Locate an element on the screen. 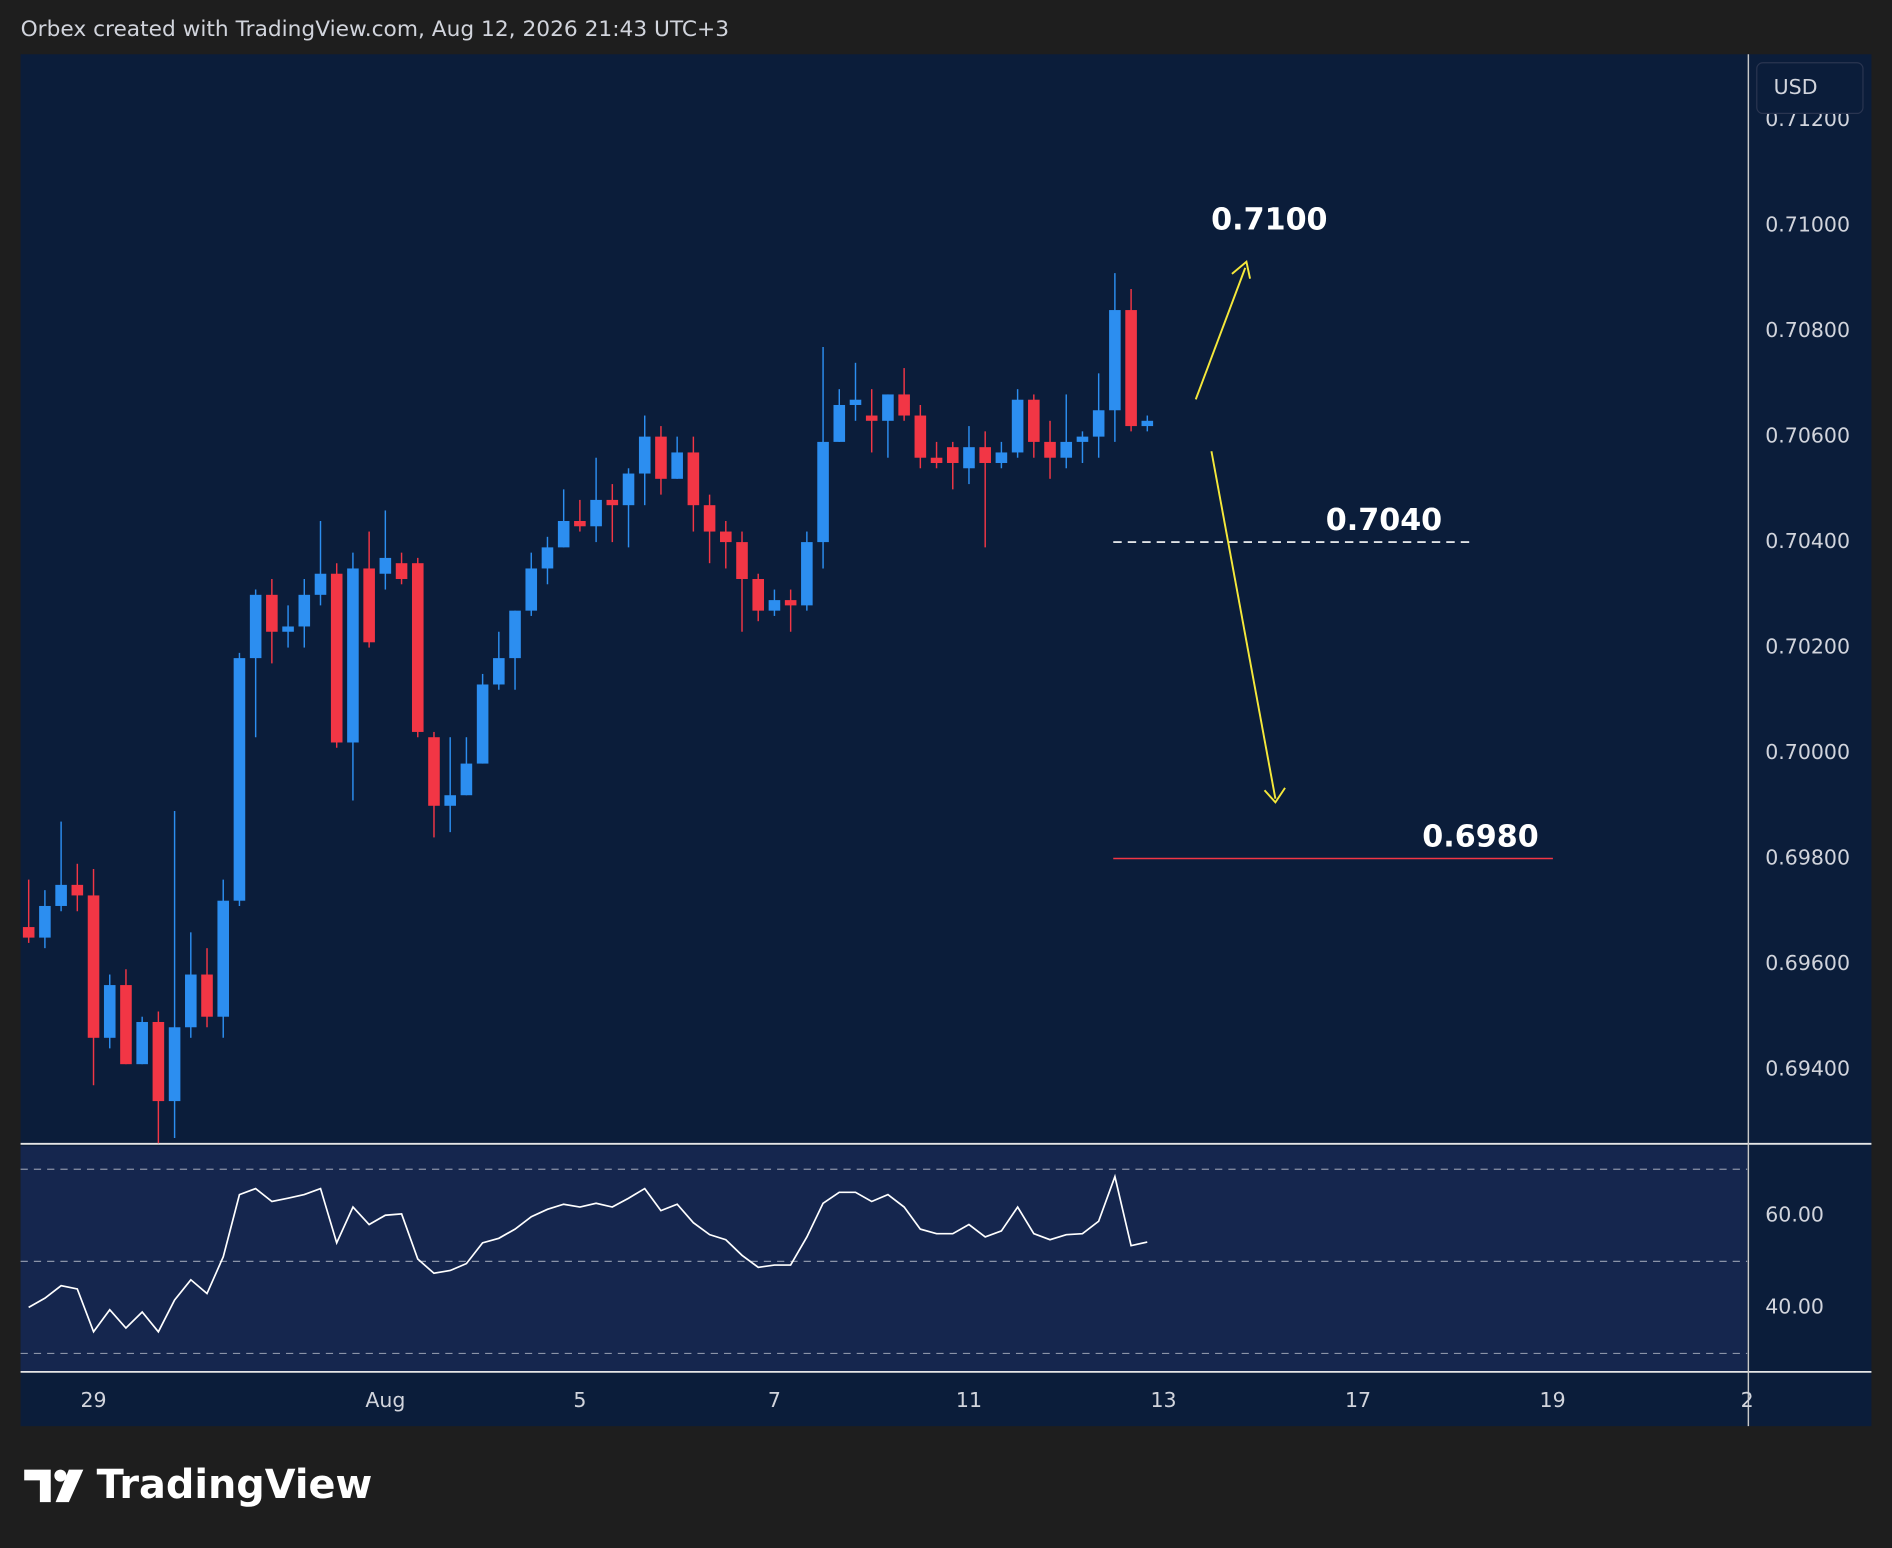 This screenshot has height=1548, width=1892. rsi-pane is located at coordinates (884, 1259).